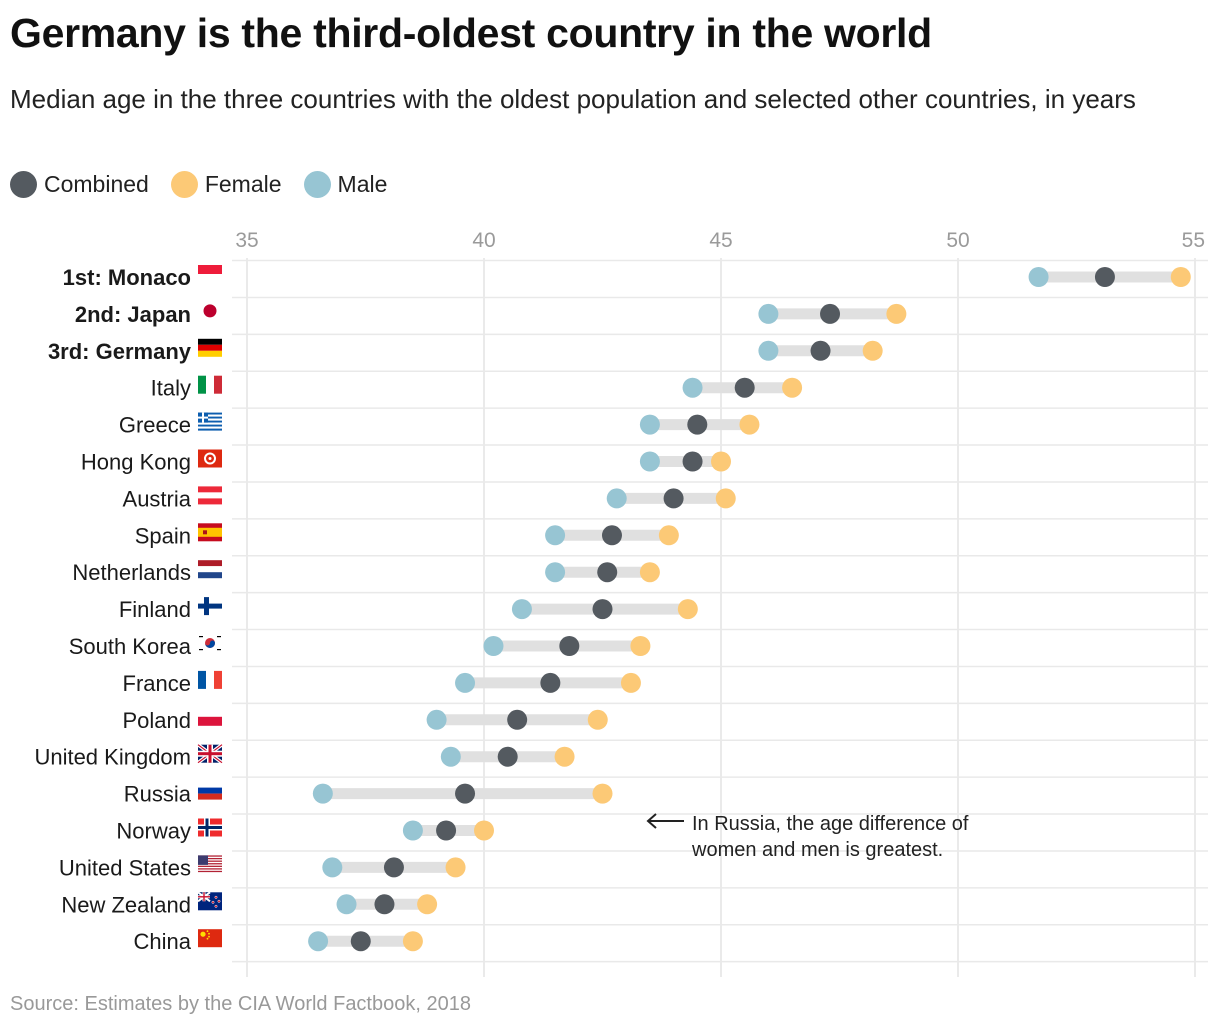 The height and width of the screenshot is (1030, 1220). I want to click on chart-row: Russia, so click(368, 794).